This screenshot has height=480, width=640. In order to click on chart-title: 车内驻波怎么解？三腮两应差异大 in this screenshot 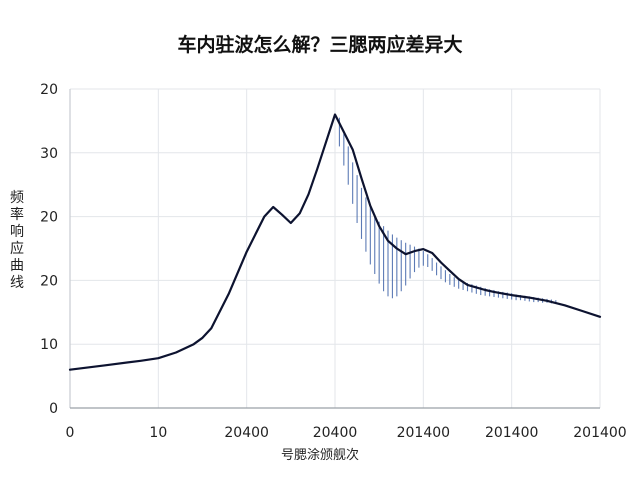, I will do `click(320, 45)`.